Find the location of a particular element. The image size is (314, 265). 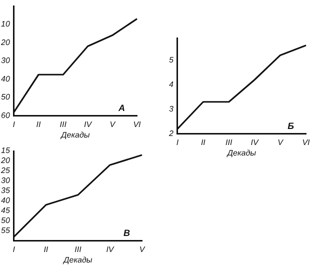

annotation: А is located at coordinates (121, 107).